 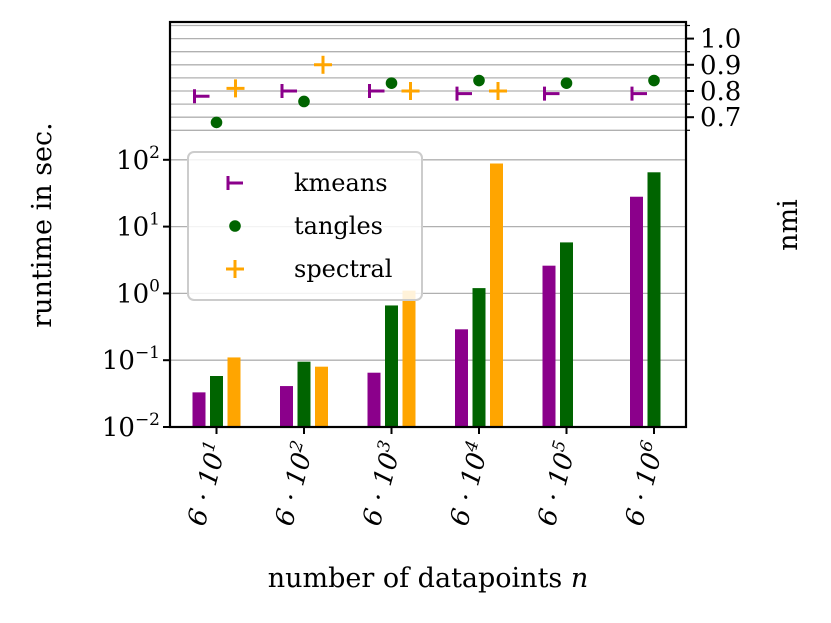 What do you see at coordinates (131, 359) in the screenshot?
I see `y-tick-label: 10⁻¹` at bounding box center [131, 359].